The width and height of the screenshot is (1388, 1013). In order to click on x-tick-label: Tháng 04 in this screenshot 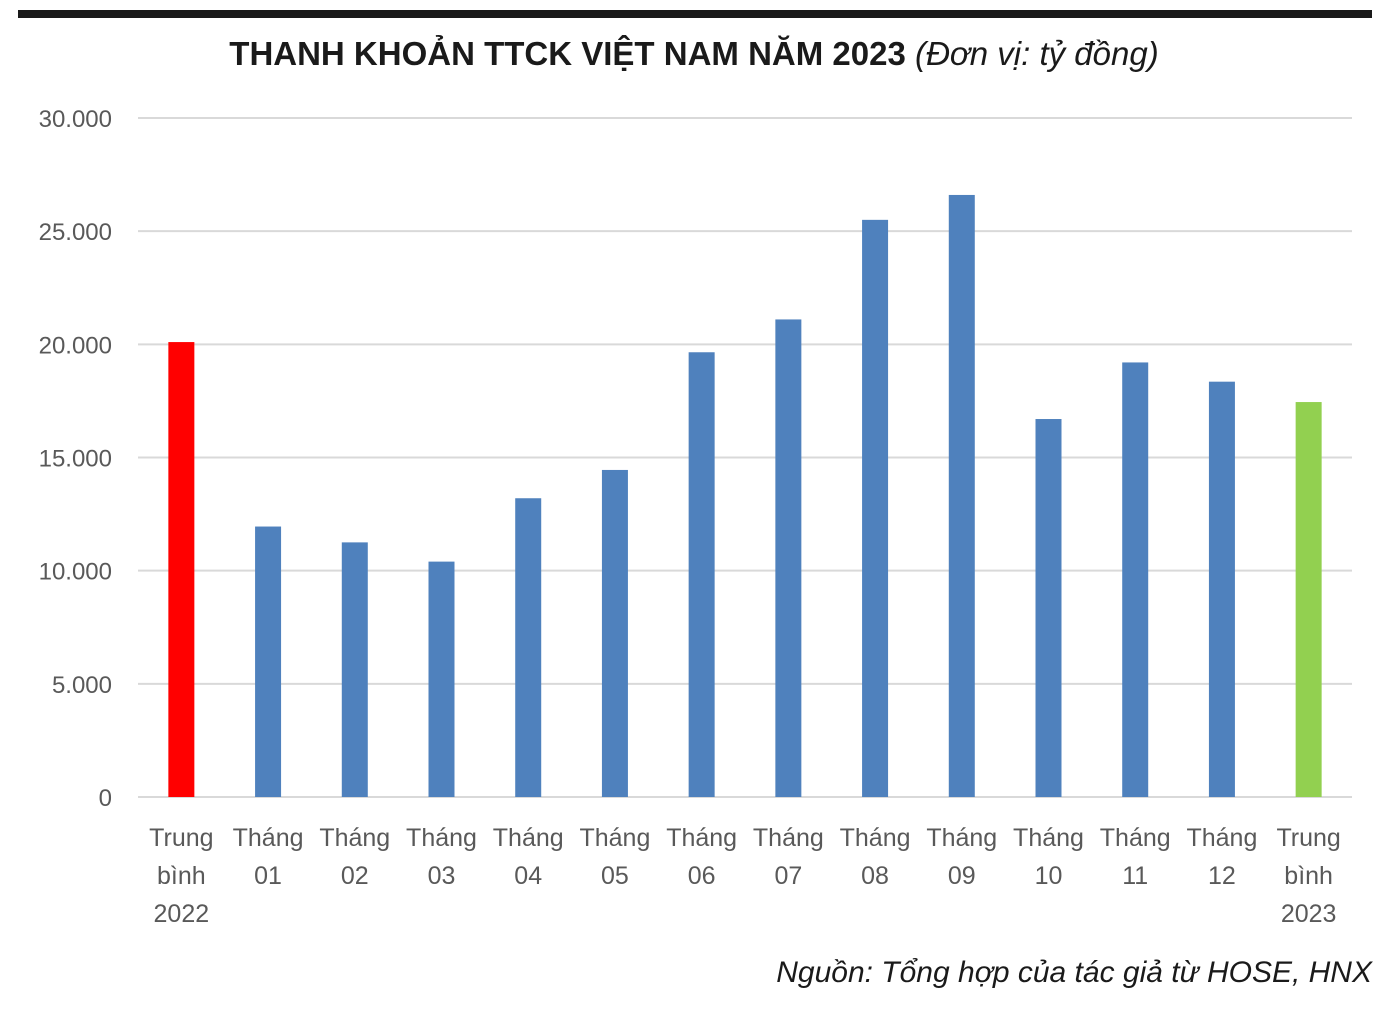, I will do `click(528, 857)`.